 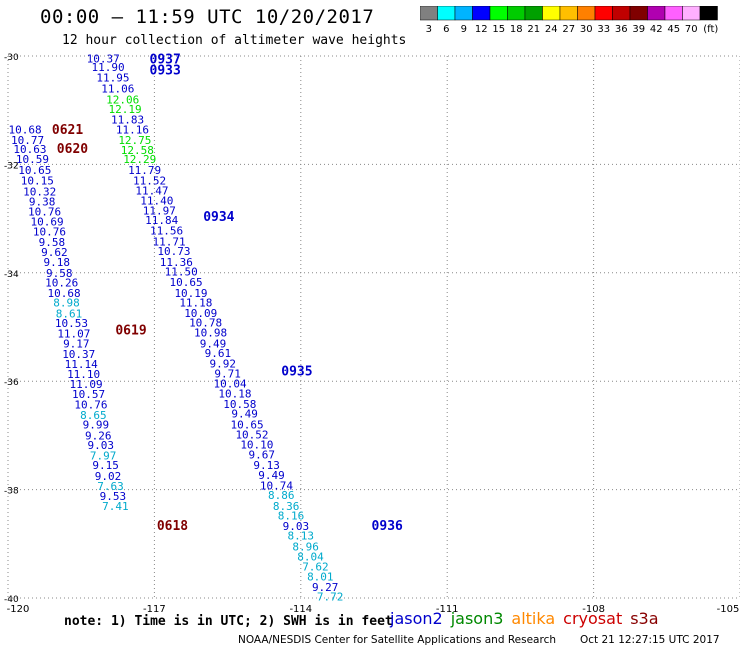 I want to click on y-tick-label: -30, so click(x=11, y=58).